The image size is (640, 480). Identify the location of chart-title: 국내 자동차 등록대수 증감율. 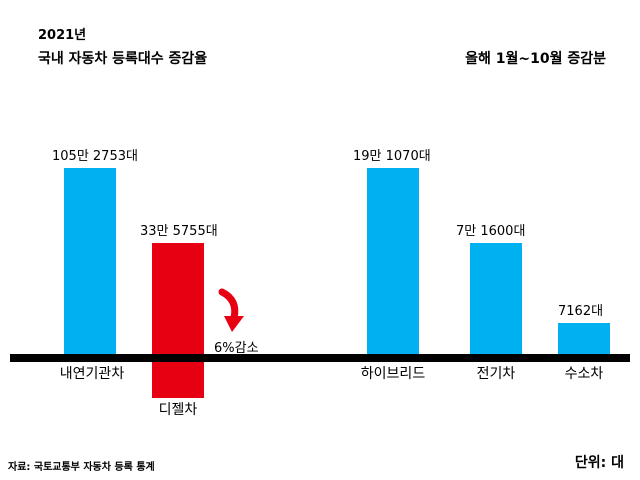
(123, 59).